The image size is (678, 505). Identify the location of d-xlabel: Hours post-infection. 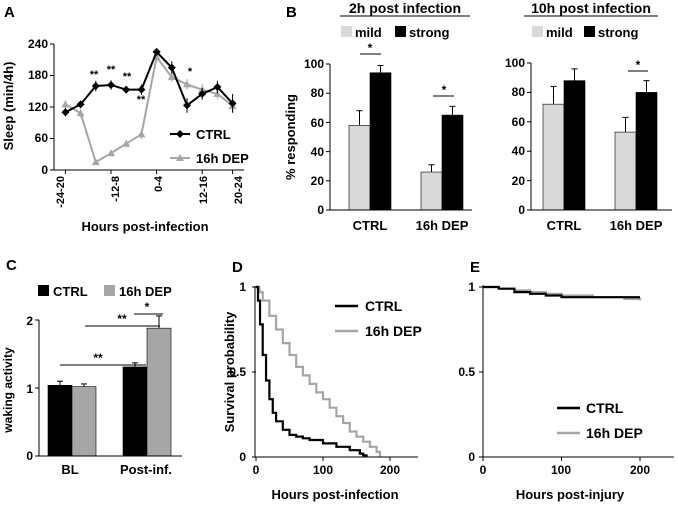
(334, 494).